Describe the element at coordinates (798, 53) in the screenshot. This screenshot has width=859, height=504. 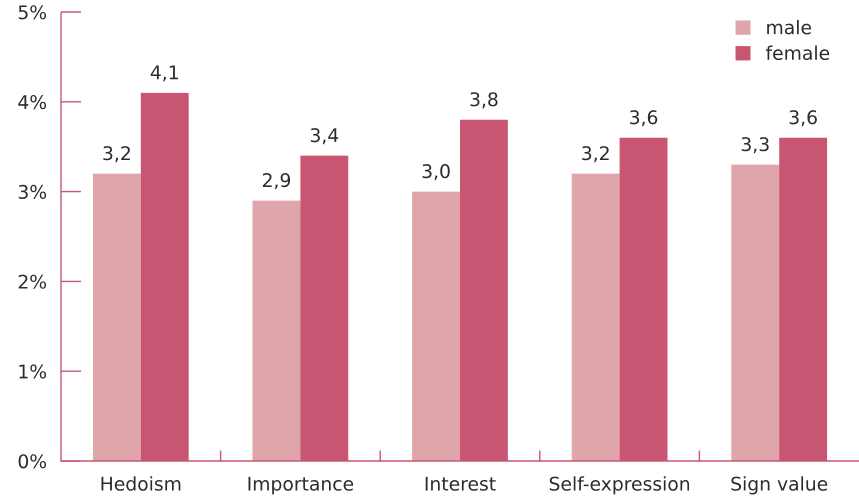
I see `legend-label: female` at that location.